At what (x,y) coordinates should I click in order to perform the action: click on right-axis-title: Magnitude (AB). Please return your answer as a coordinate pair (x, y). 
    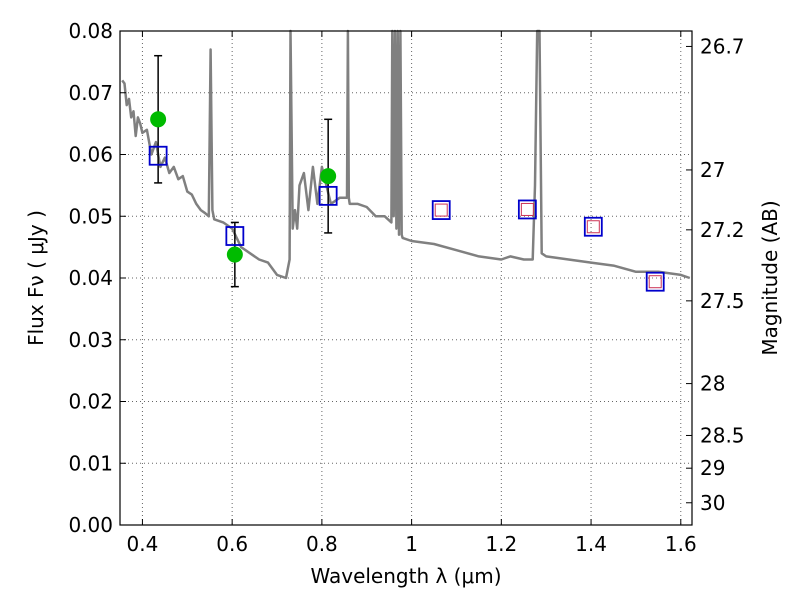
    Looking at the image, I should click on (770, 277).